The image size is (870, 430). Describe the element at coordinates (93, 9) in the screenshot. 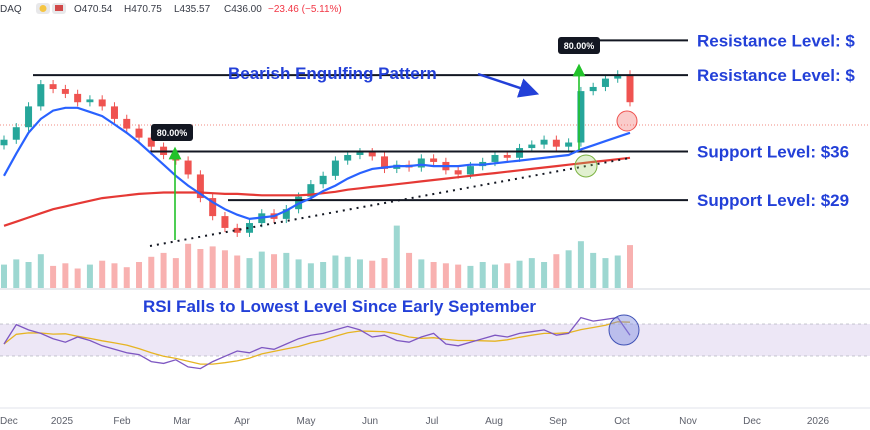

I see `open-value: O470.54` at that location.